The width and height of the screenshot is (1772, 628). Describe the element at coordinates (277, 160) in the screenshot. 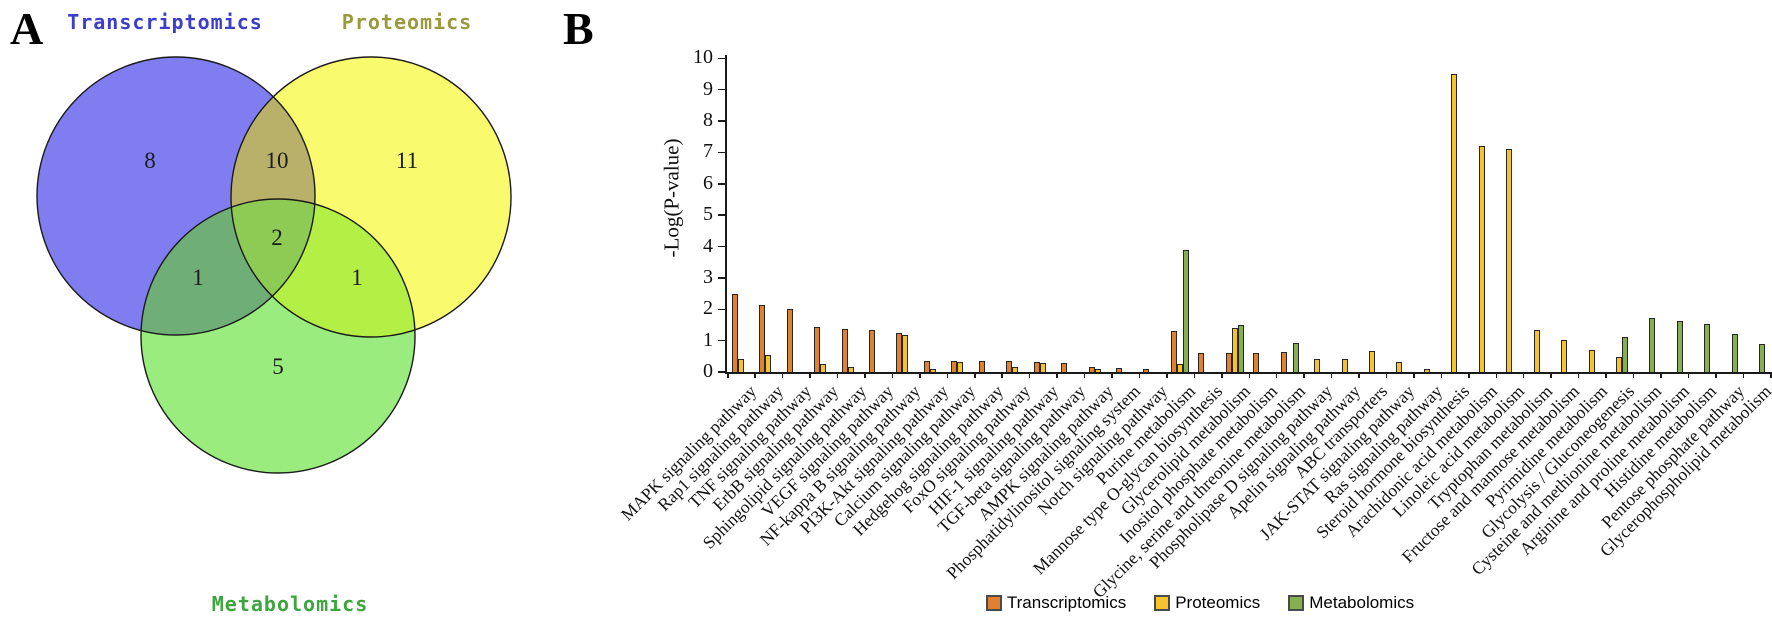

I see `venn-count-transcriptomics-proteomics: 10` at that location.